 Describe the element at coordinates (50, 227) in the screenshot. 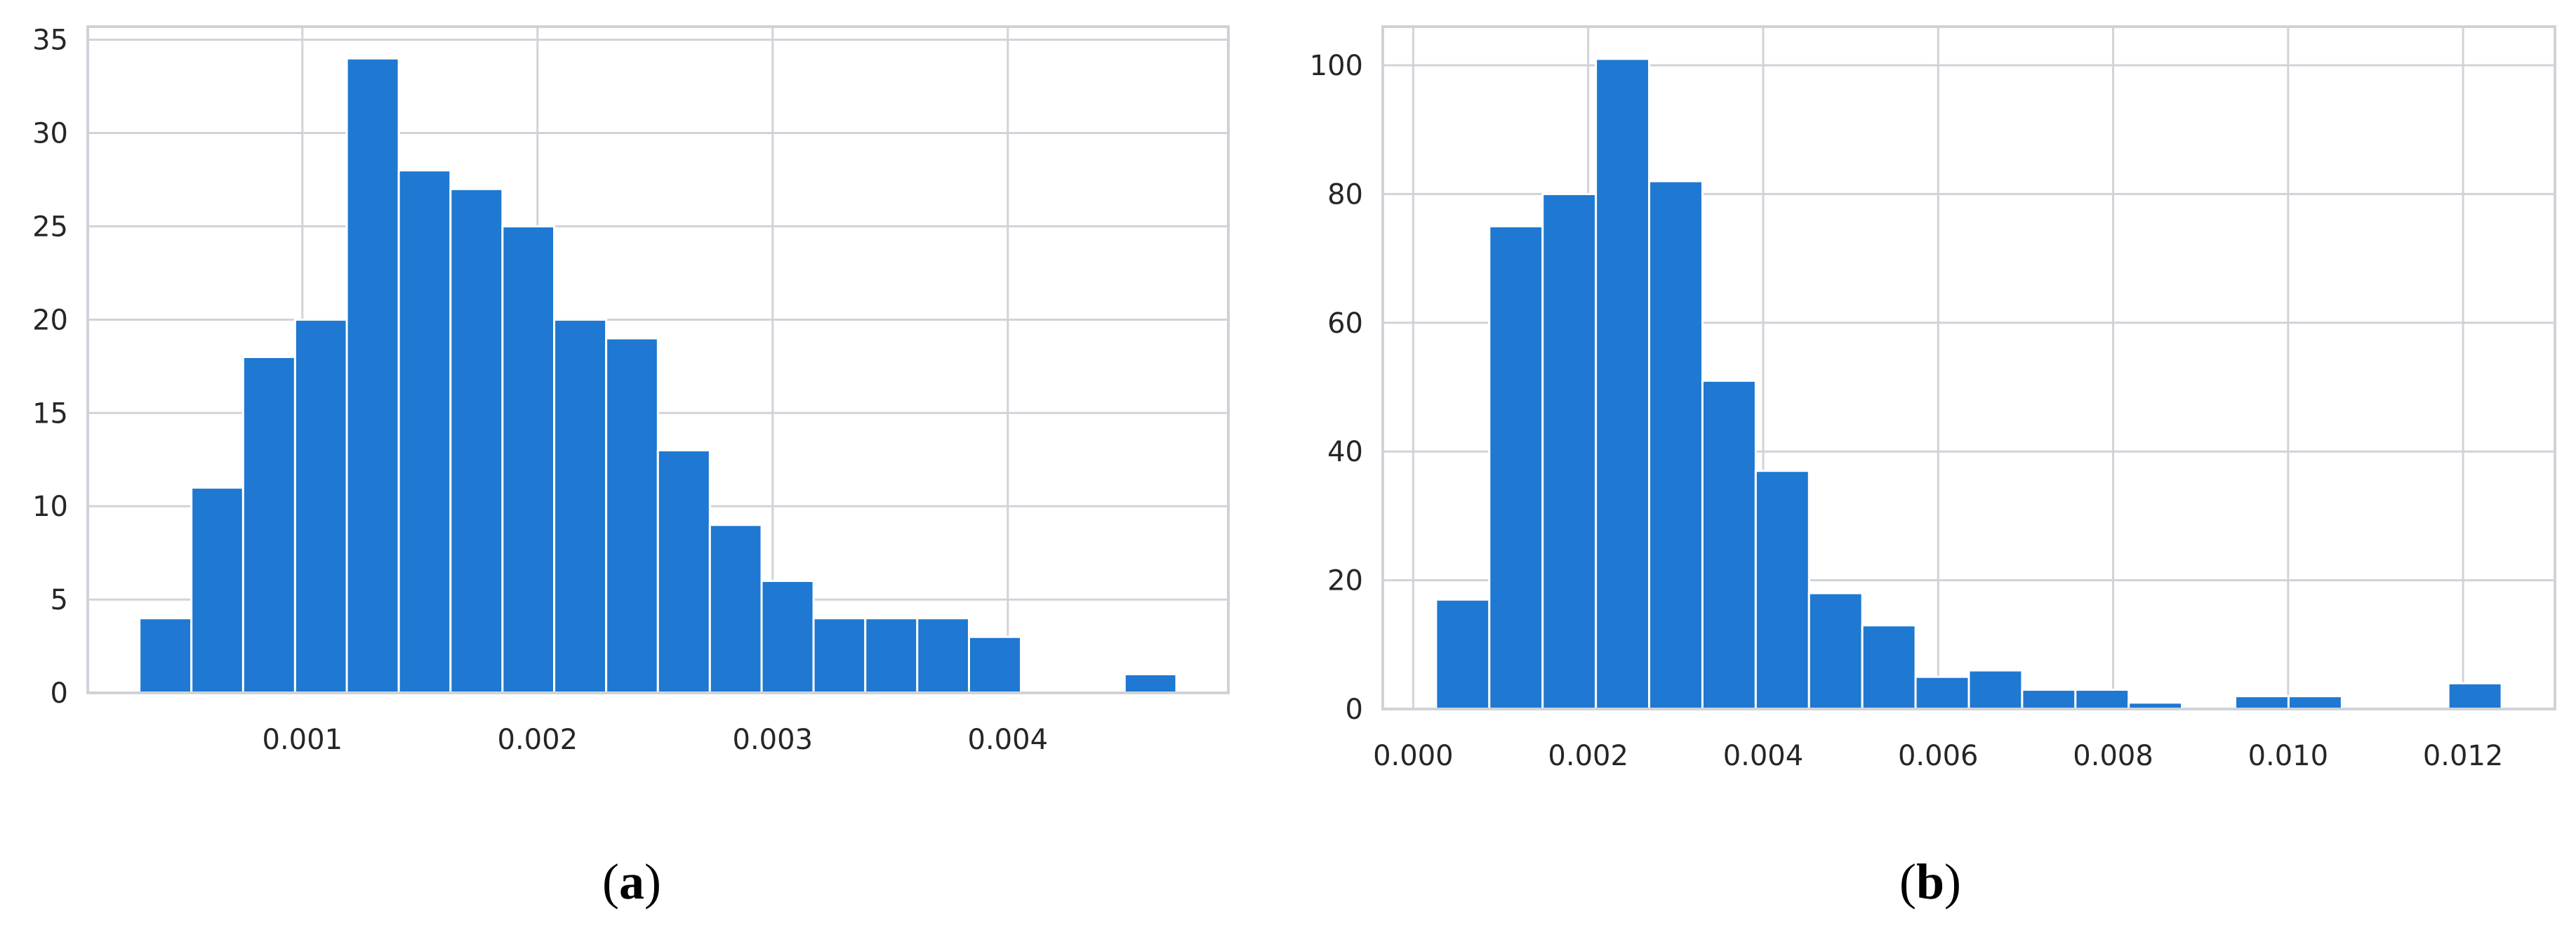

I see `y-tick-label: 25` at that location.